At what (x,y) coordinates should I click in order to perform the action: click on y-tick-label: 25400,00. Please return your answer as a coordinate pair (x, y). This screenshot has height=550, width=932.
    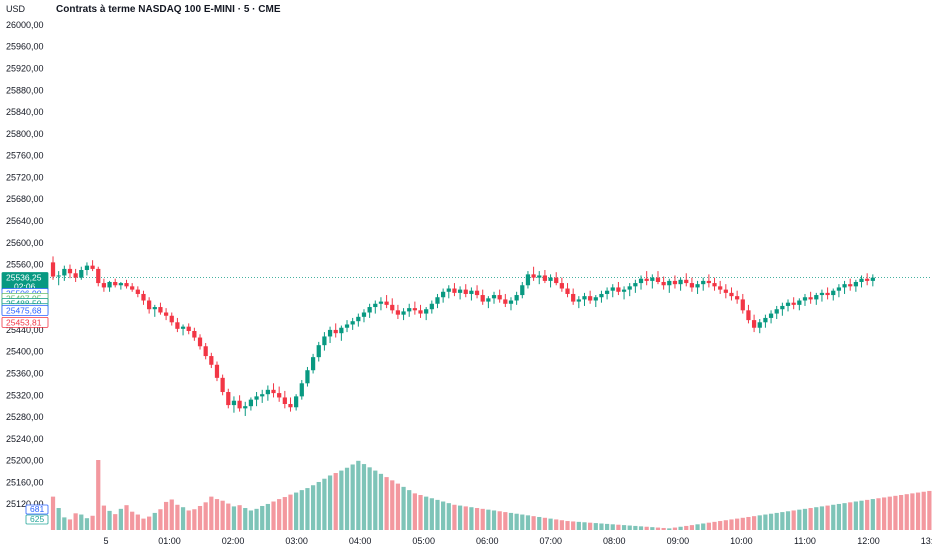
    Looking at the image, I should click on (25, 352).